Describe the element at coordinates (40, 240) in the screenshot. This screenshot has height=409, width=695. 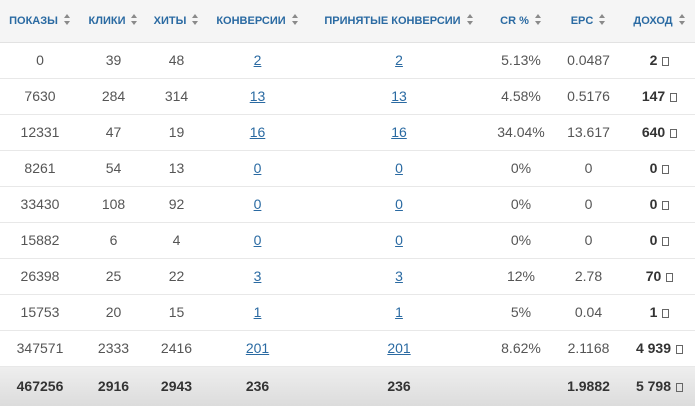
I see `cell-impressions: 15882` at that location.